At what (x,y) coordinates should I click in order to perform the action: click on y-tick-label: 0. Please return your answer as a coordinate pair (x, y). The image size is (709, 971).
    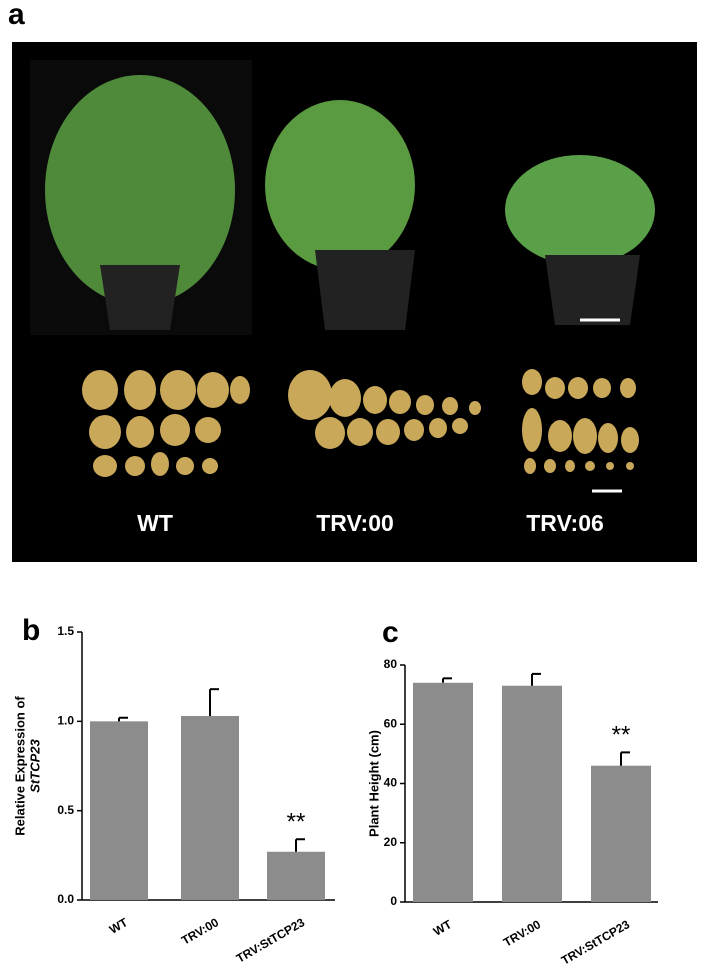
    Looking at the image, I should click on (393, 901).